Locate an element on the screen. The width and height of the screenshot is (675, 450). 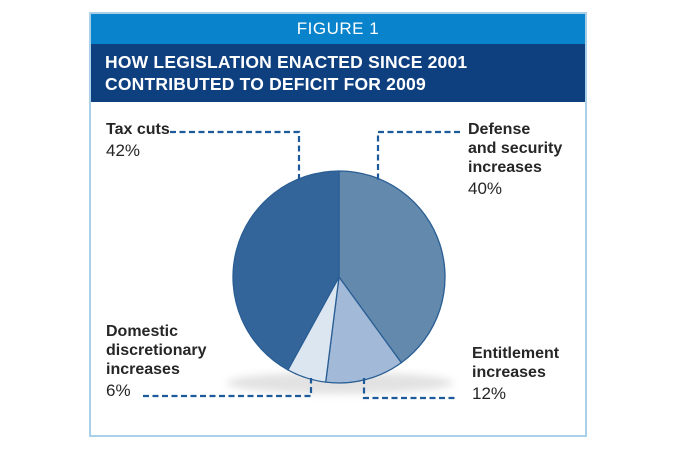
label-domestic-name3: increases is located at coordinates (143, 369).